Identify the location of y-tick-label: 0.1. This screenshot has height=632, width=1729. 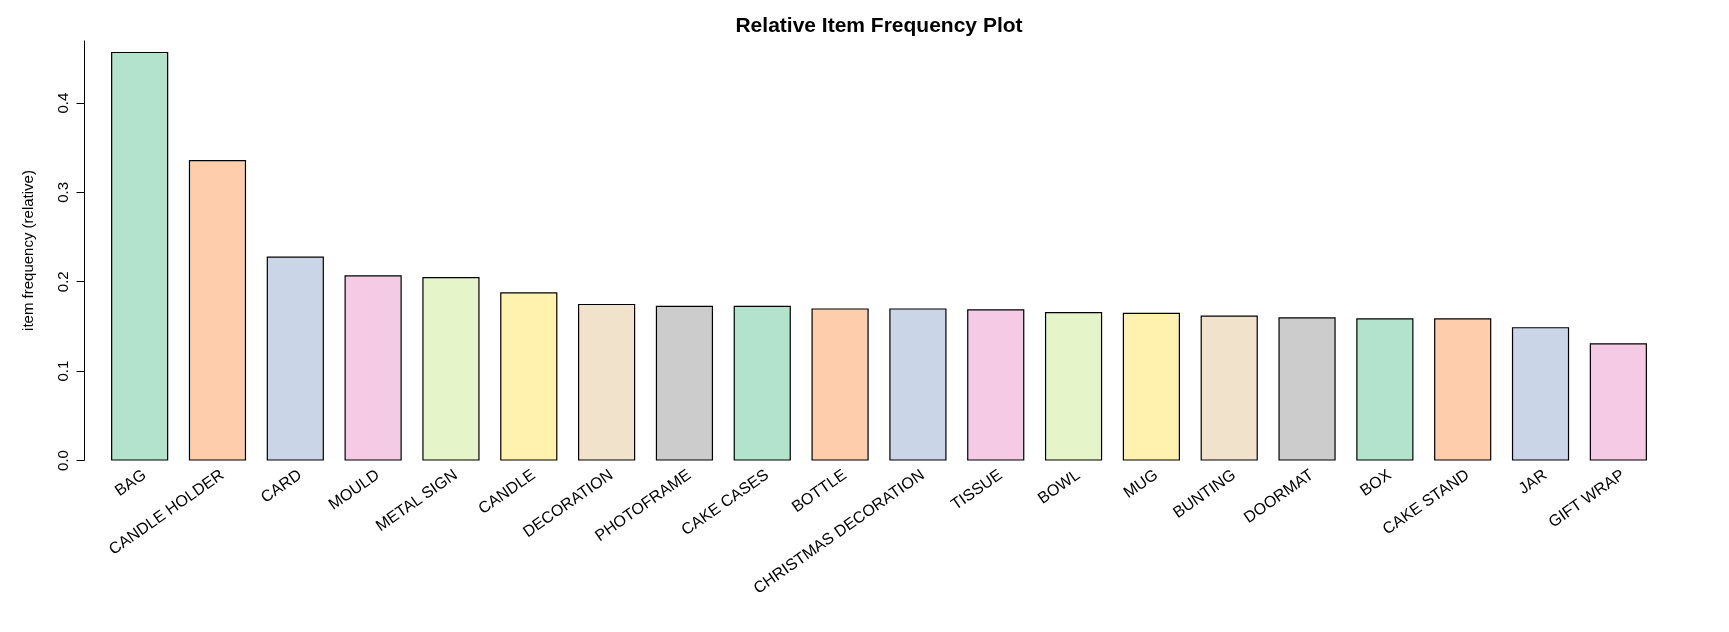
(62, 371).